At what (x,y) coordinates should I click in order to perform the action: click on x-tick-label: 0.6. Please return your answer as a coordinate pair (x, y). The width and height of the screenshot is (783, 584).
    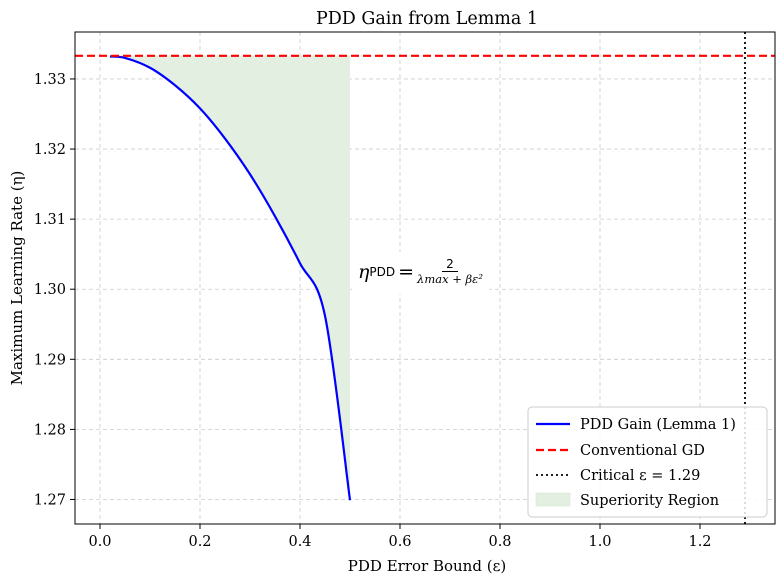
    Looking at the image, I should click on (399, 542).